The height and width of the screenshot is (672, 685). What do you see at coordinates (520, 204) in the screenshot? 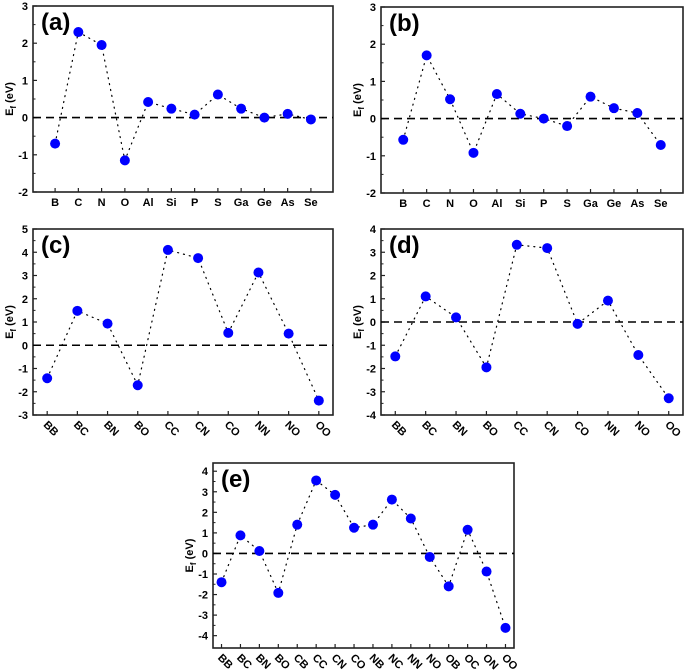
I see `x-tick-label: Si` at bounding box center [520, 204].